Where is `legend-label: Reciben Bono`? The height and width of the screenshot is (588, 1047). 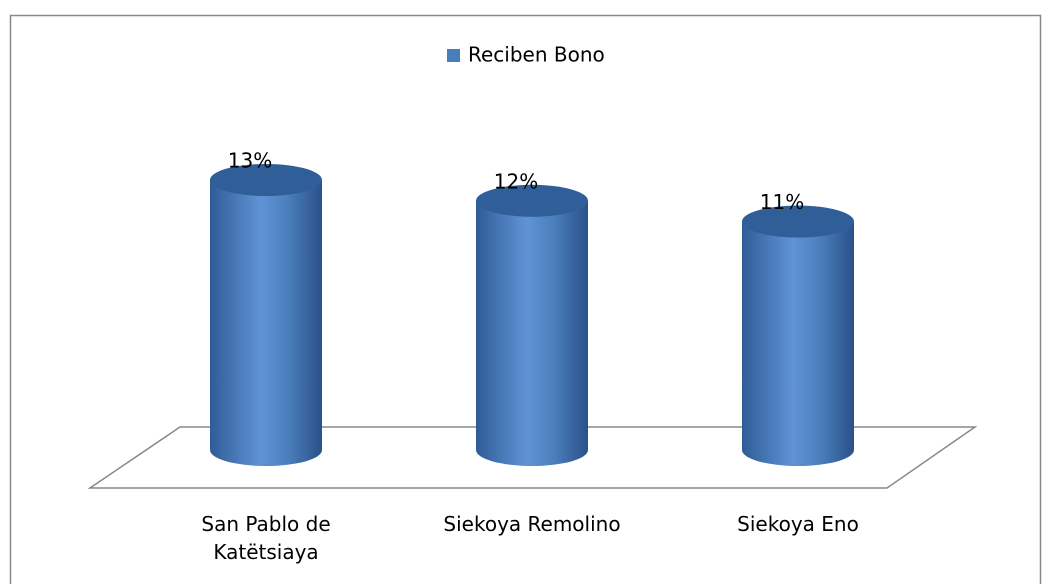 legend-label: Reciben Bono is located at coordinates (536, 55).